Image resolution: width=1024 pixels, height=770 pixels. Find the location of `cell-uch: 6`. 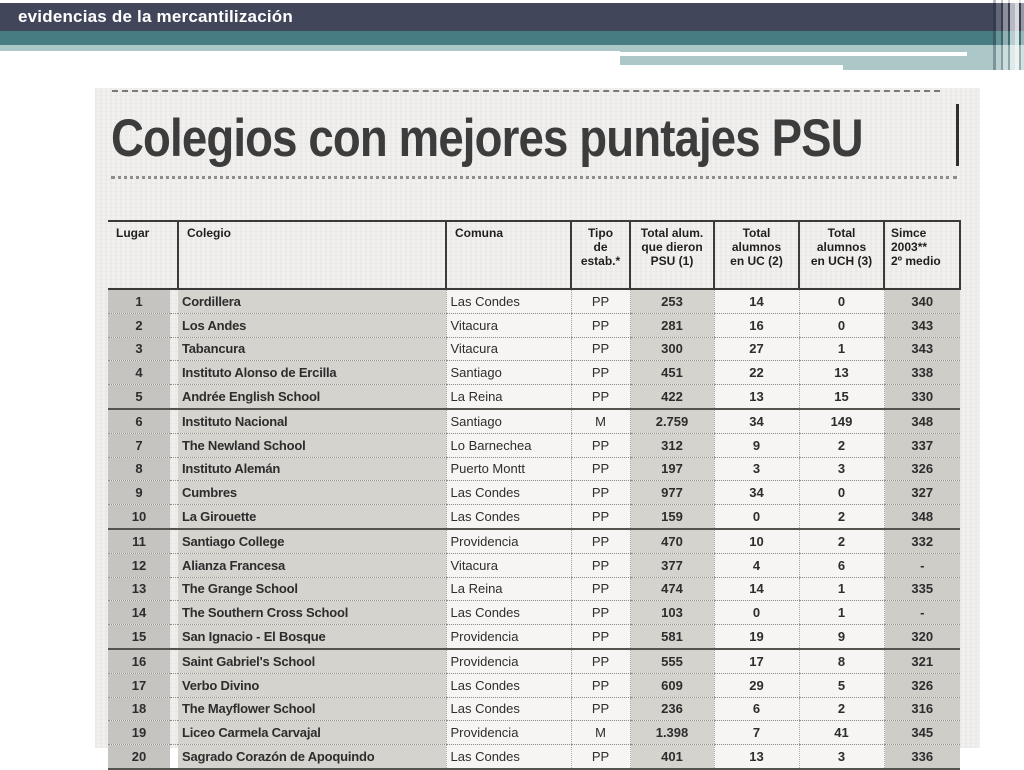

cell-uch: 6 is located at coordinates (841, 565).